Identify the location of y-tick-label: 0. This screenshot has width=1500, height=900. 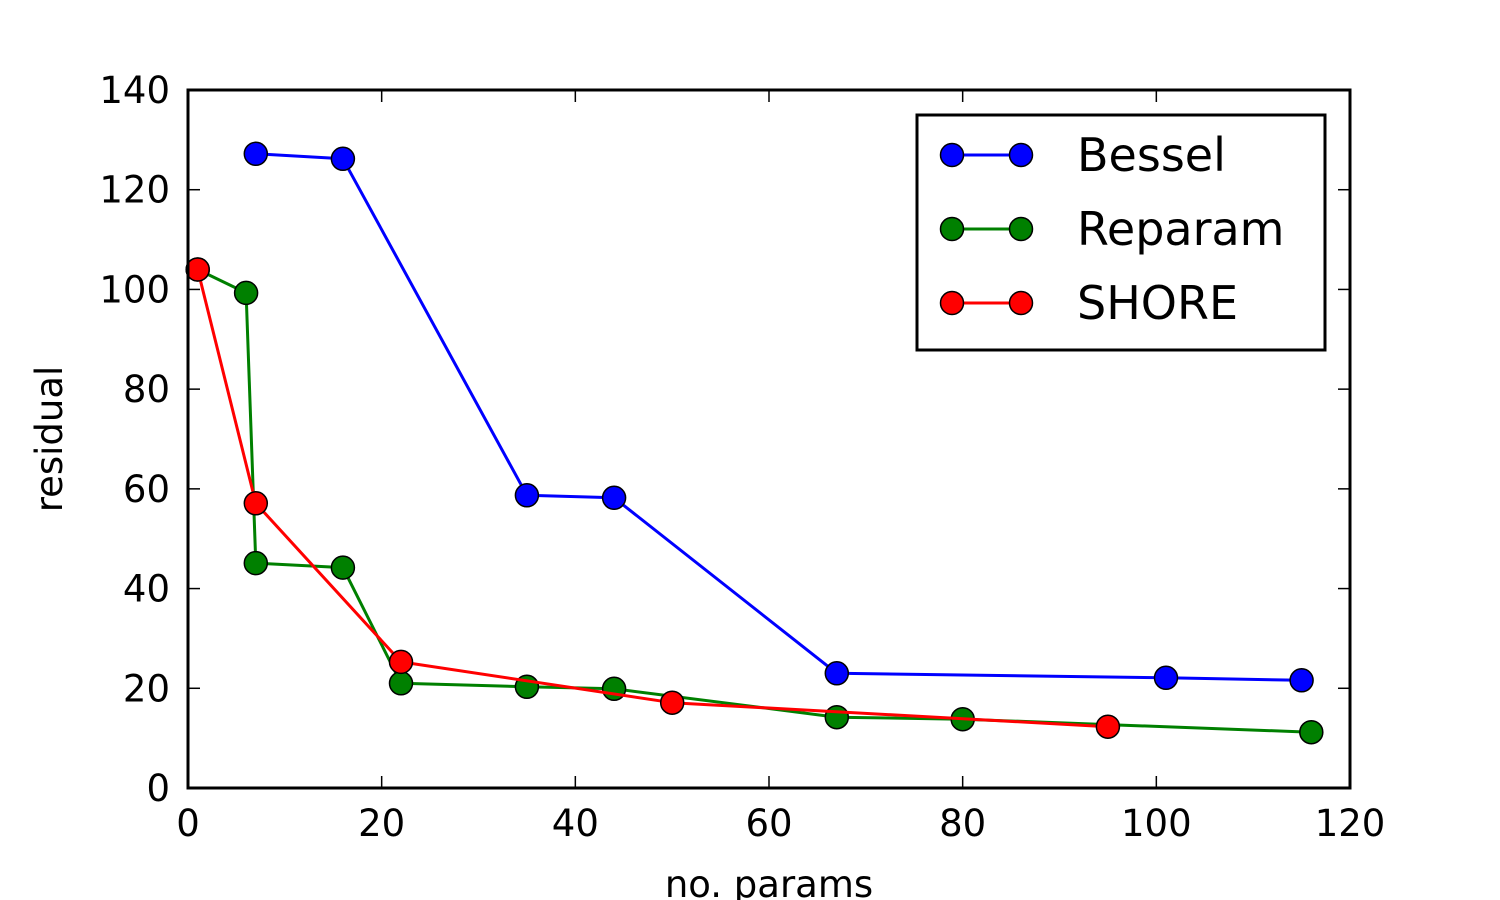
(158, 788).